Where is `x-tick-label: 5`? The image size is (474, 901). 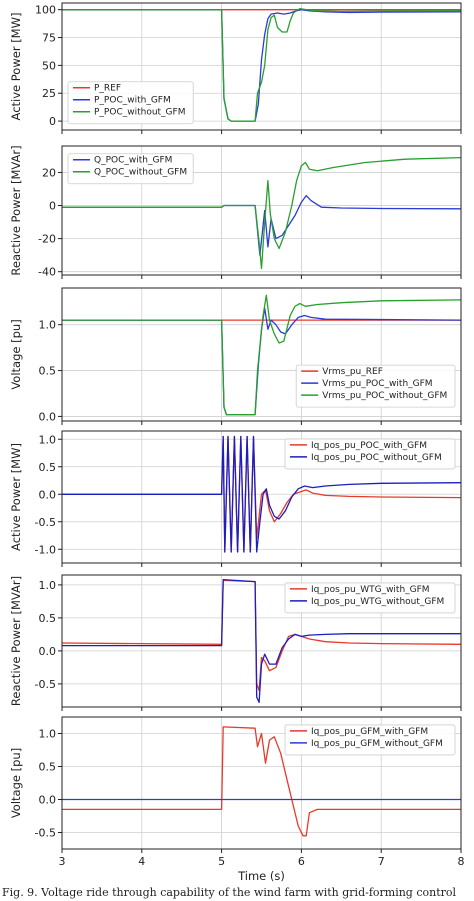
x-tick-label: 5 is located at coordinates (221, 861).